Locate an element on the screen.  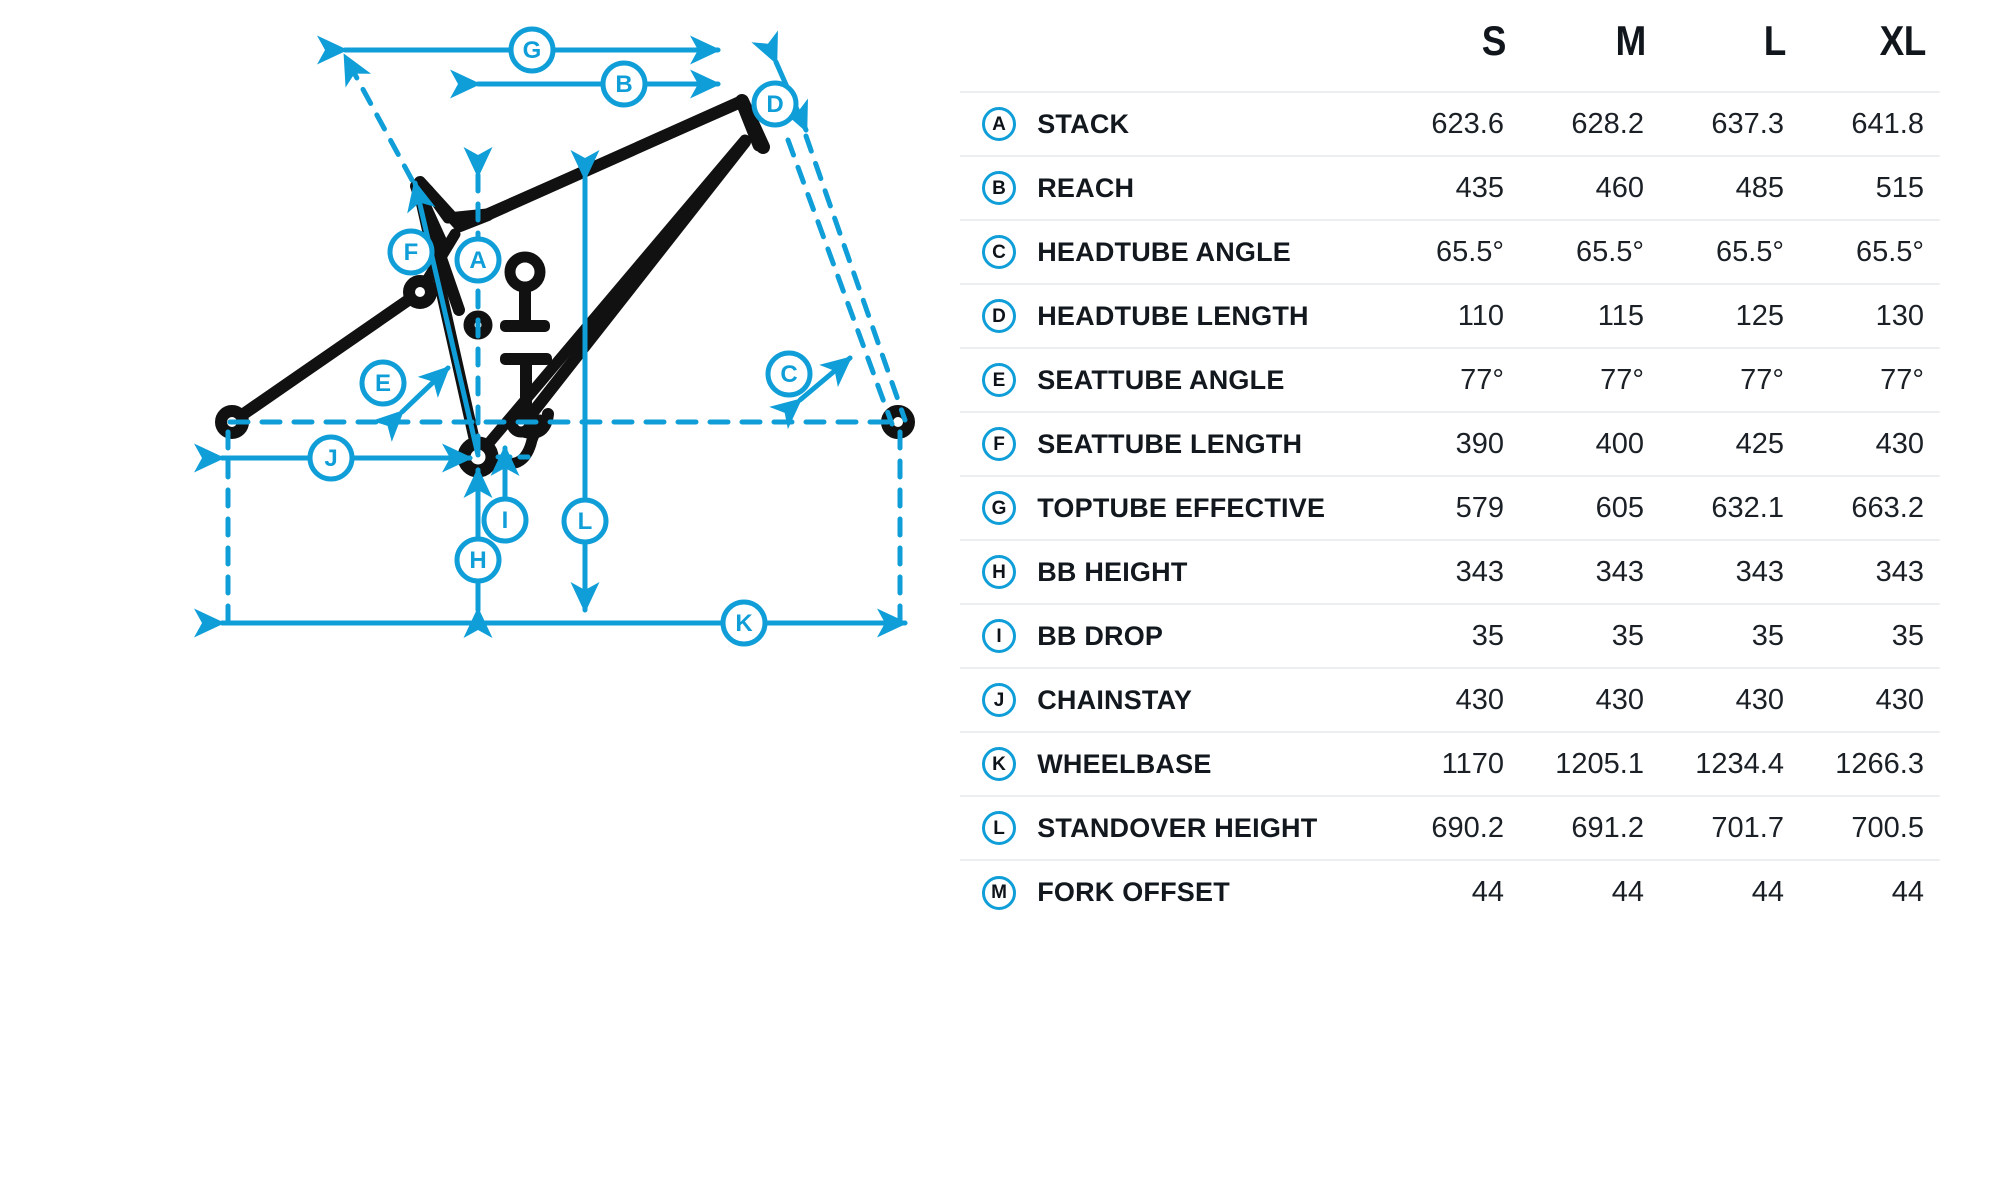
measurement-badge-icon: L is located at coordinates (999, 828).